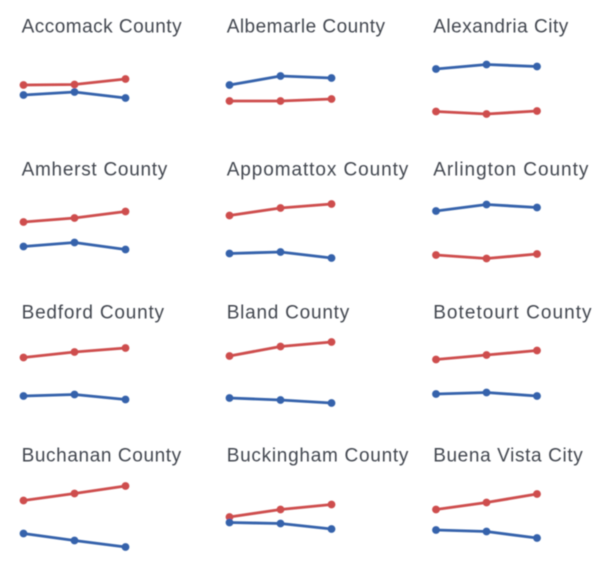 The image size is (600, 583). I want to click on svg-text: Alexandria City, so click(501, 27).